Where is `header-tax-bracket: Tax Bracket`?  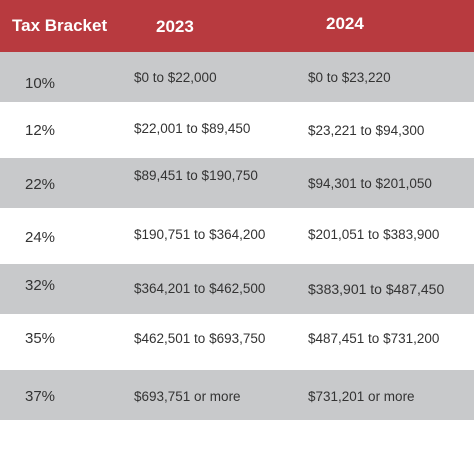
header-tax-bracket: Tax Bracket is located at coordinates (60, 25).